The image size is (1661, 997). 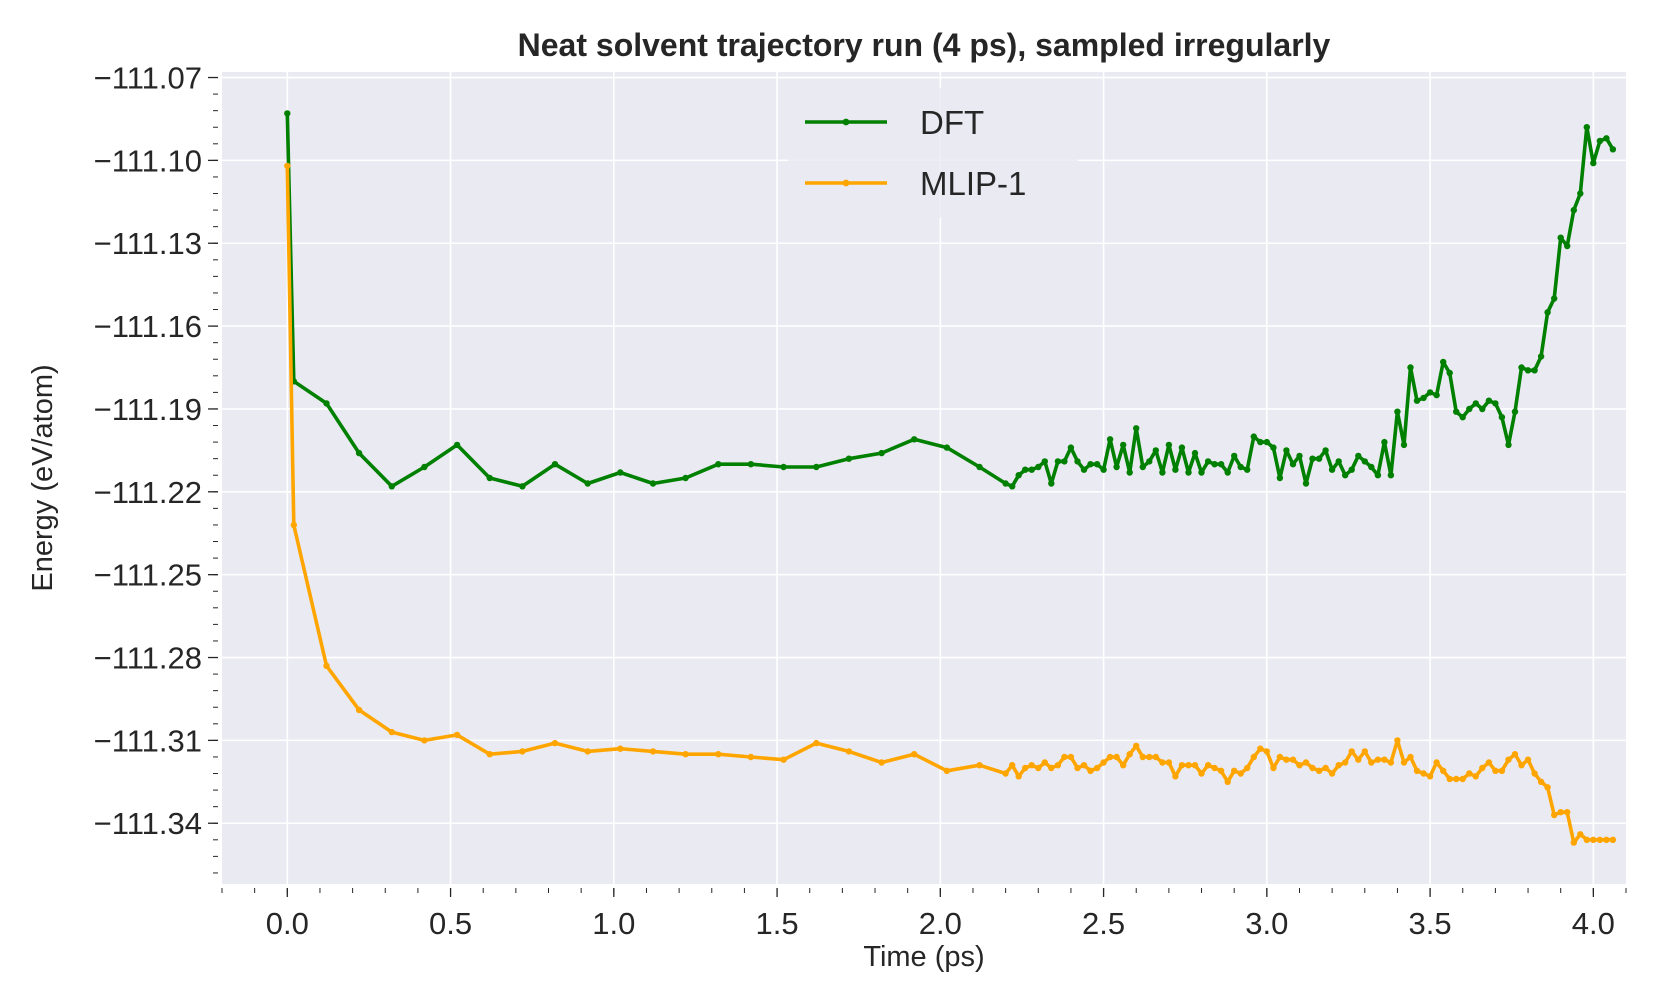 What do you see at coordinates (940, 923) in the screenshot?
I see `x-tick-label: 2.0` at bounding box center [940, 923].